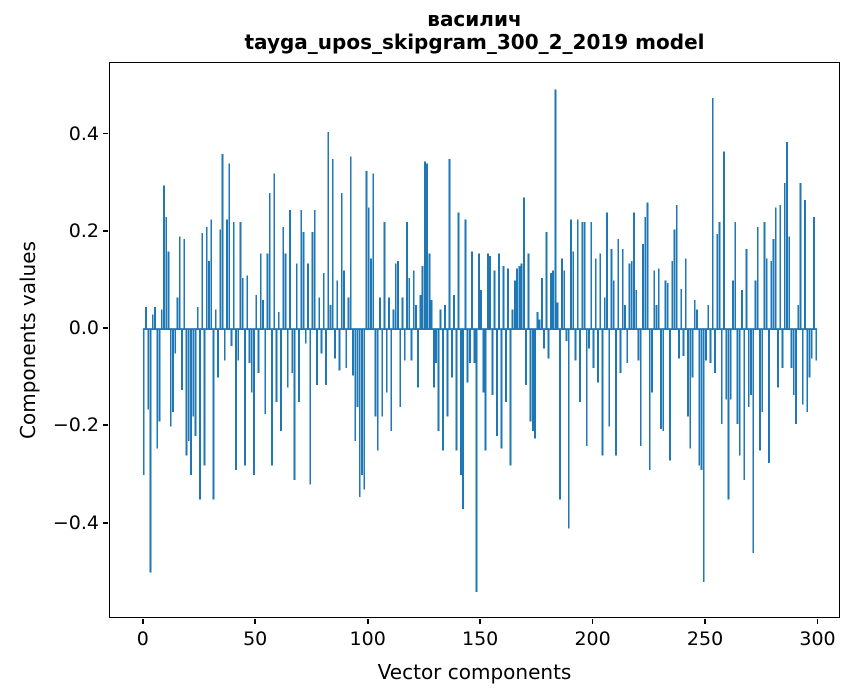 The height and width of the screenshot is (696, 867). Describe the element at coordinates (255, 639) in the screenshot. I see `x-tick-label-1: 50` at that location.